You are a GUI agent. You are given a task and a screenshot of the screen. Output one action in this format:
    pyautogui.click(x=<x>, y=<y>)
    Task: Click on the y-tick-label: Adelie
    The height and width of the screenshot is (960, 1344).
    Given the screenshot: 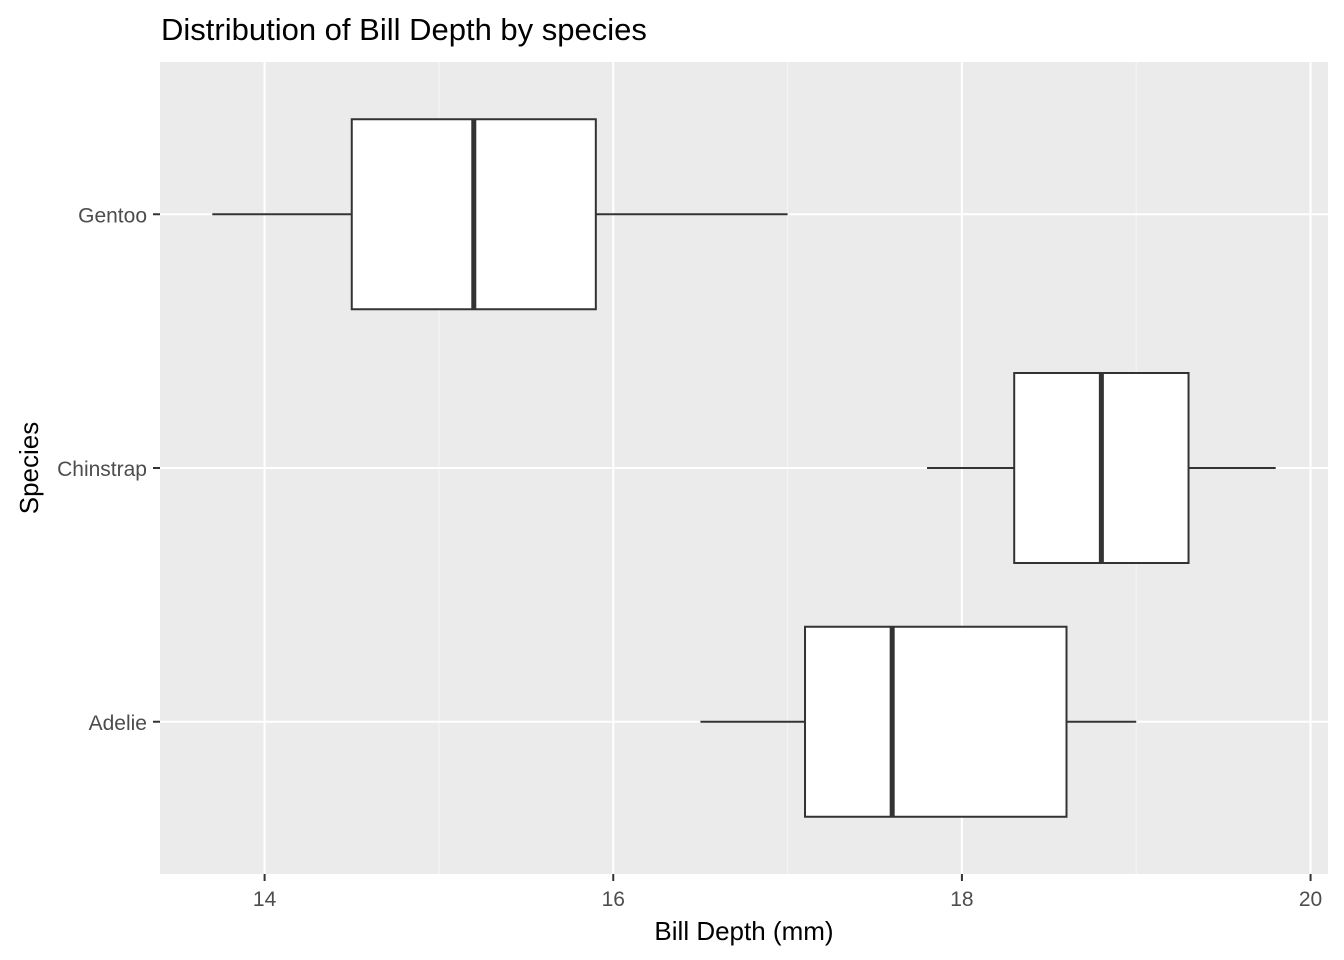 What is the action you would take?
    pyautogui.click(x=118, y=723)
    